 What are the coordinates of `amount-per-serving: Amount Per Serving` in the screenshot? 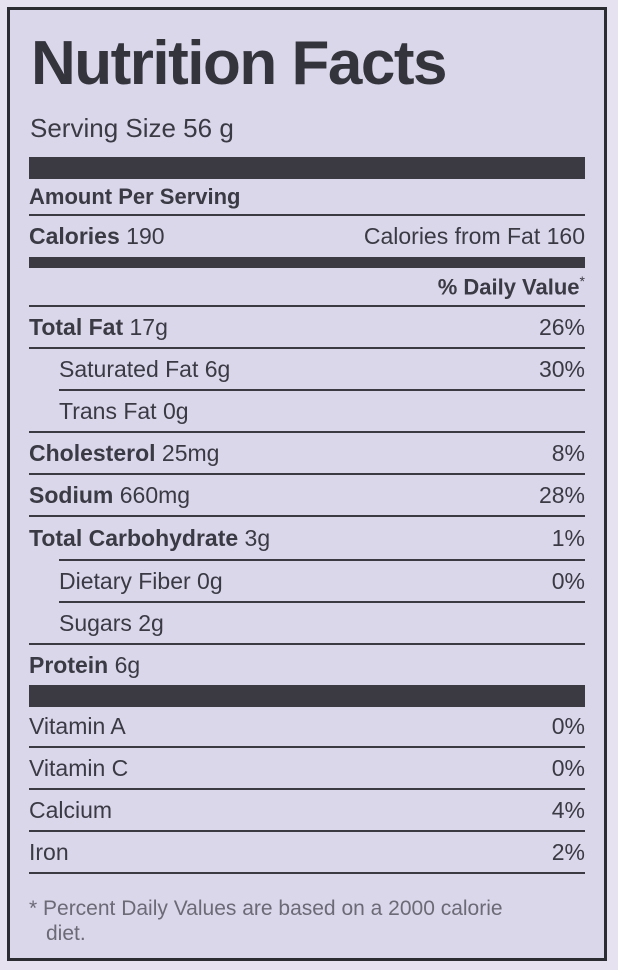 It's located at (135, 196).